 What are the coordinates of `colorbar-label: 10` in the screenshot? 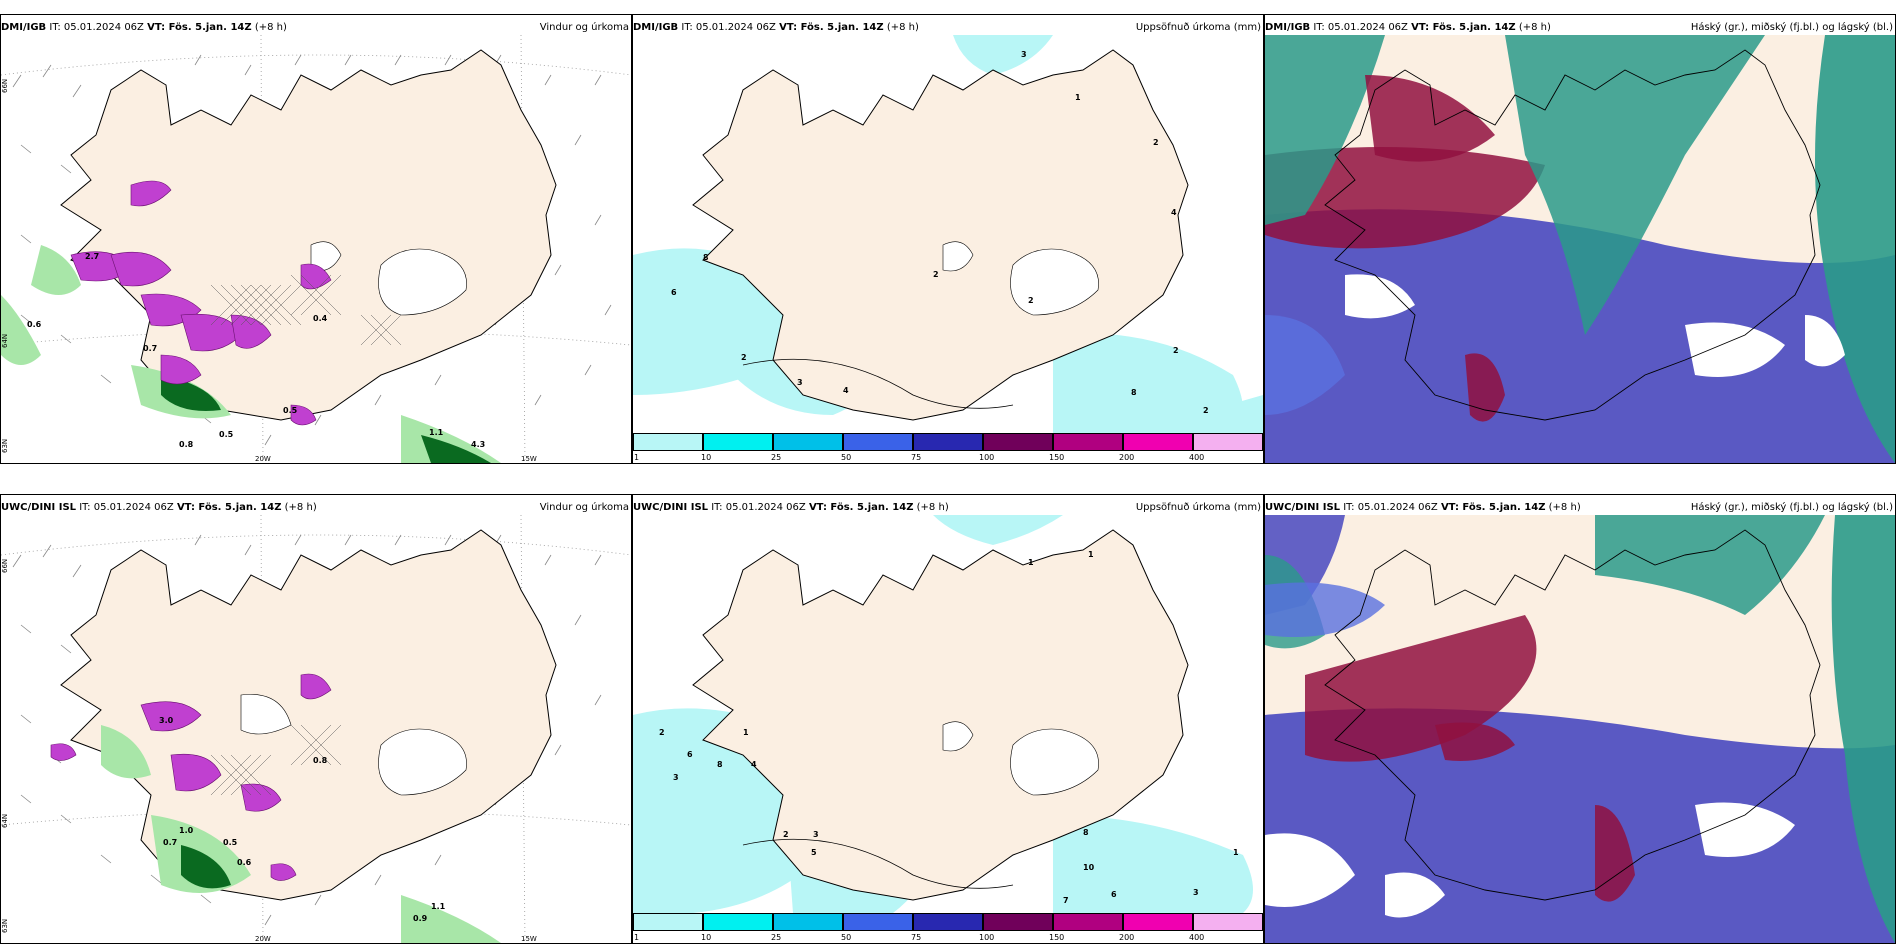 It's located at (706, 937).